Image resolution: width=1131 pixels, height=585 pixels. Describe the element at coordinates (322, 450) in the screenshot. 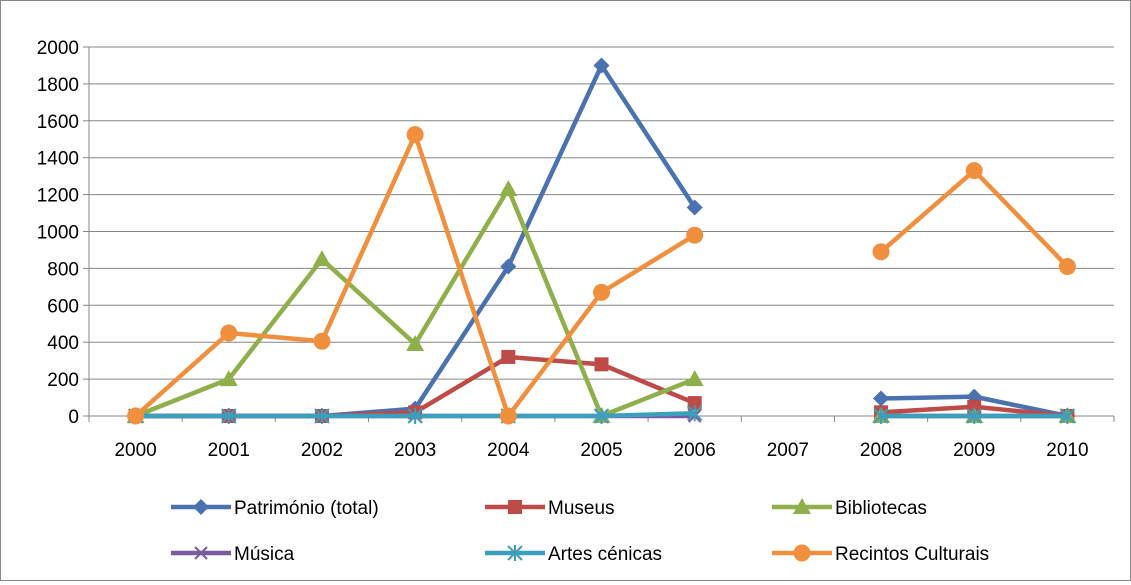

I see `x-tick-label: 2002` at that location.